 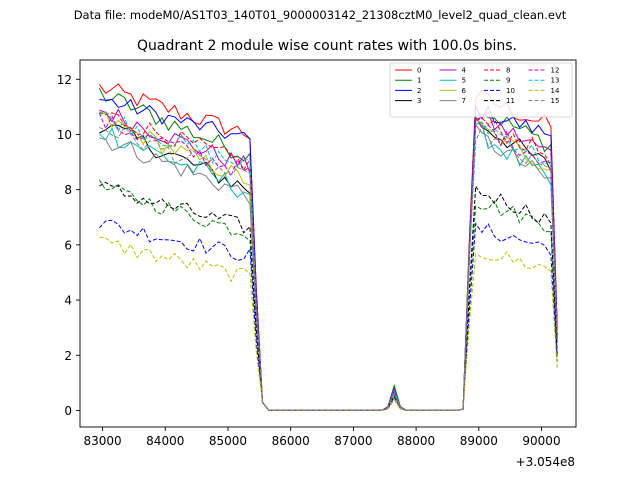 I want to click on x-offset-label: +3.054e8, so click(x=545, y=462).